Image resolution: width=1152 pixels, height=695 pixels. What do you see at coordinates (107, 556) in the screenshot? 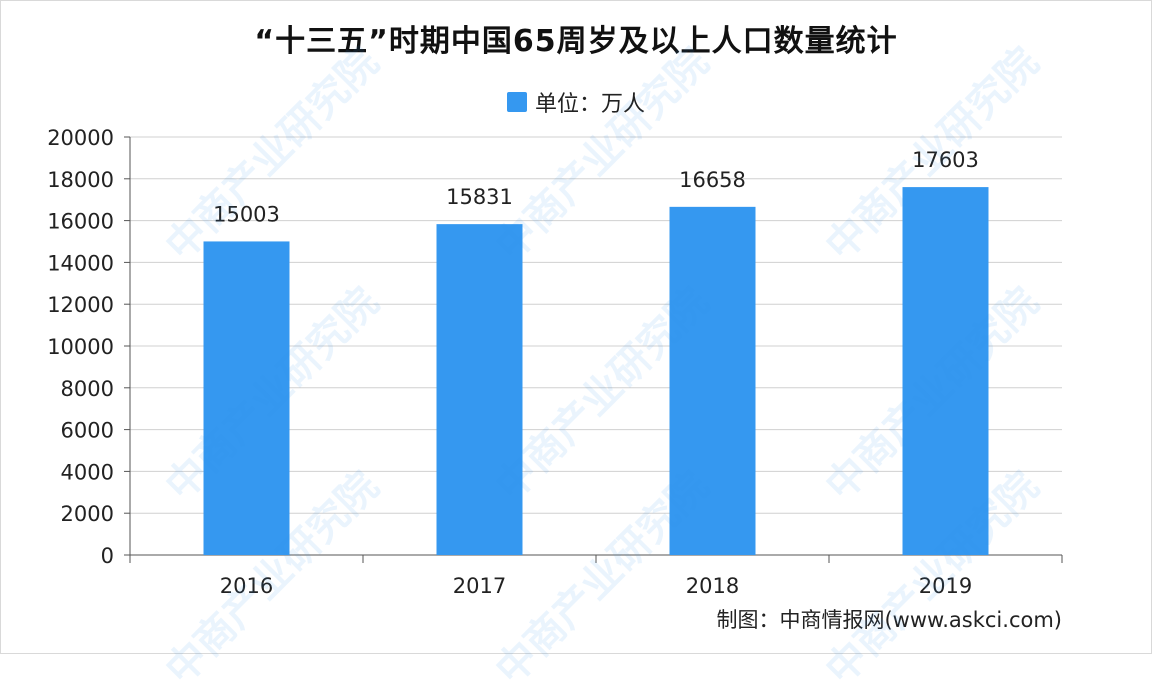
I see `y-tick-label: 0` at bounding box center [107, 556].